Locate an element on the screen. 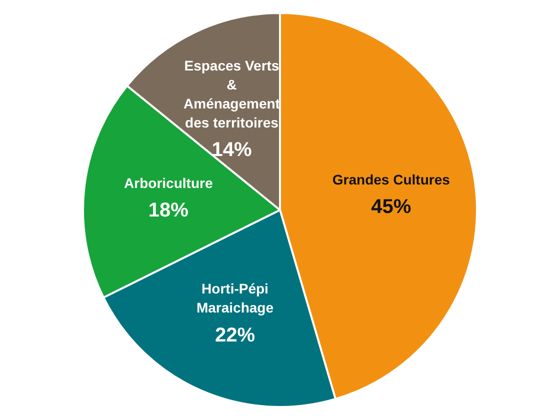 This screenshot has height=420, width=560. slice-label: Grandes Cultures is located at coordinates (391, 179).